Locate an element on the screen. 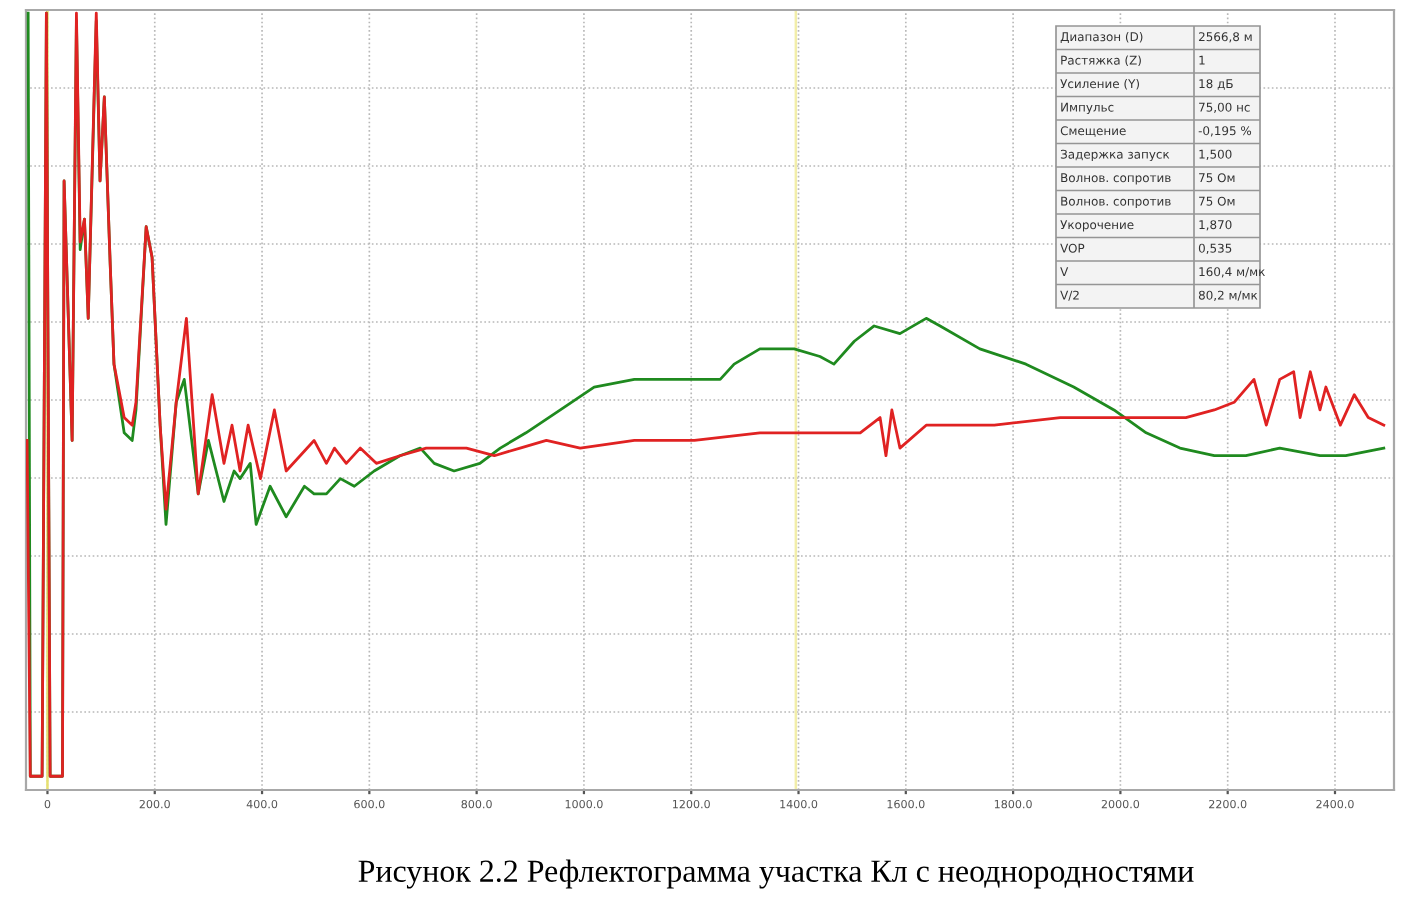 This screenshot has height=920, width=1410. text: Рисунок 2.2 Рефлектограмма участка Кл с неоднородностями is located at coordinates (776, 874).